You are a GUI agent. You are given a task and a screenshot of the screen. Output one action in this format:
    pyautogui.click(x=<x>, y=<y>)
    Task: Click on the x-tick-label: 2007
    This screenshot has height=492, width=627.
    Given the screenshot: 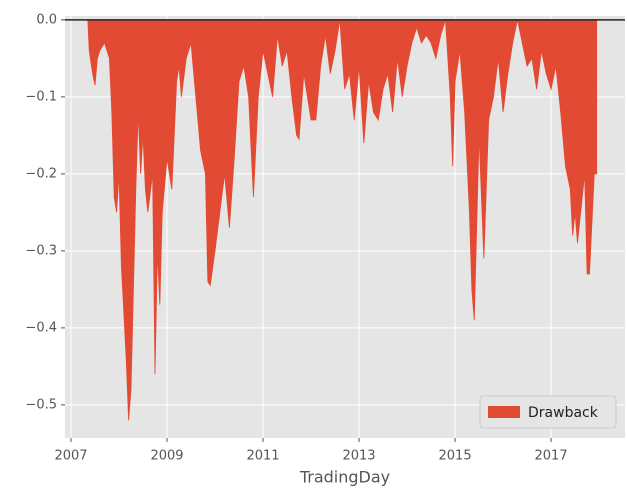 What is the action you would take?
    pyautogui.click(x=70, y=456)
    